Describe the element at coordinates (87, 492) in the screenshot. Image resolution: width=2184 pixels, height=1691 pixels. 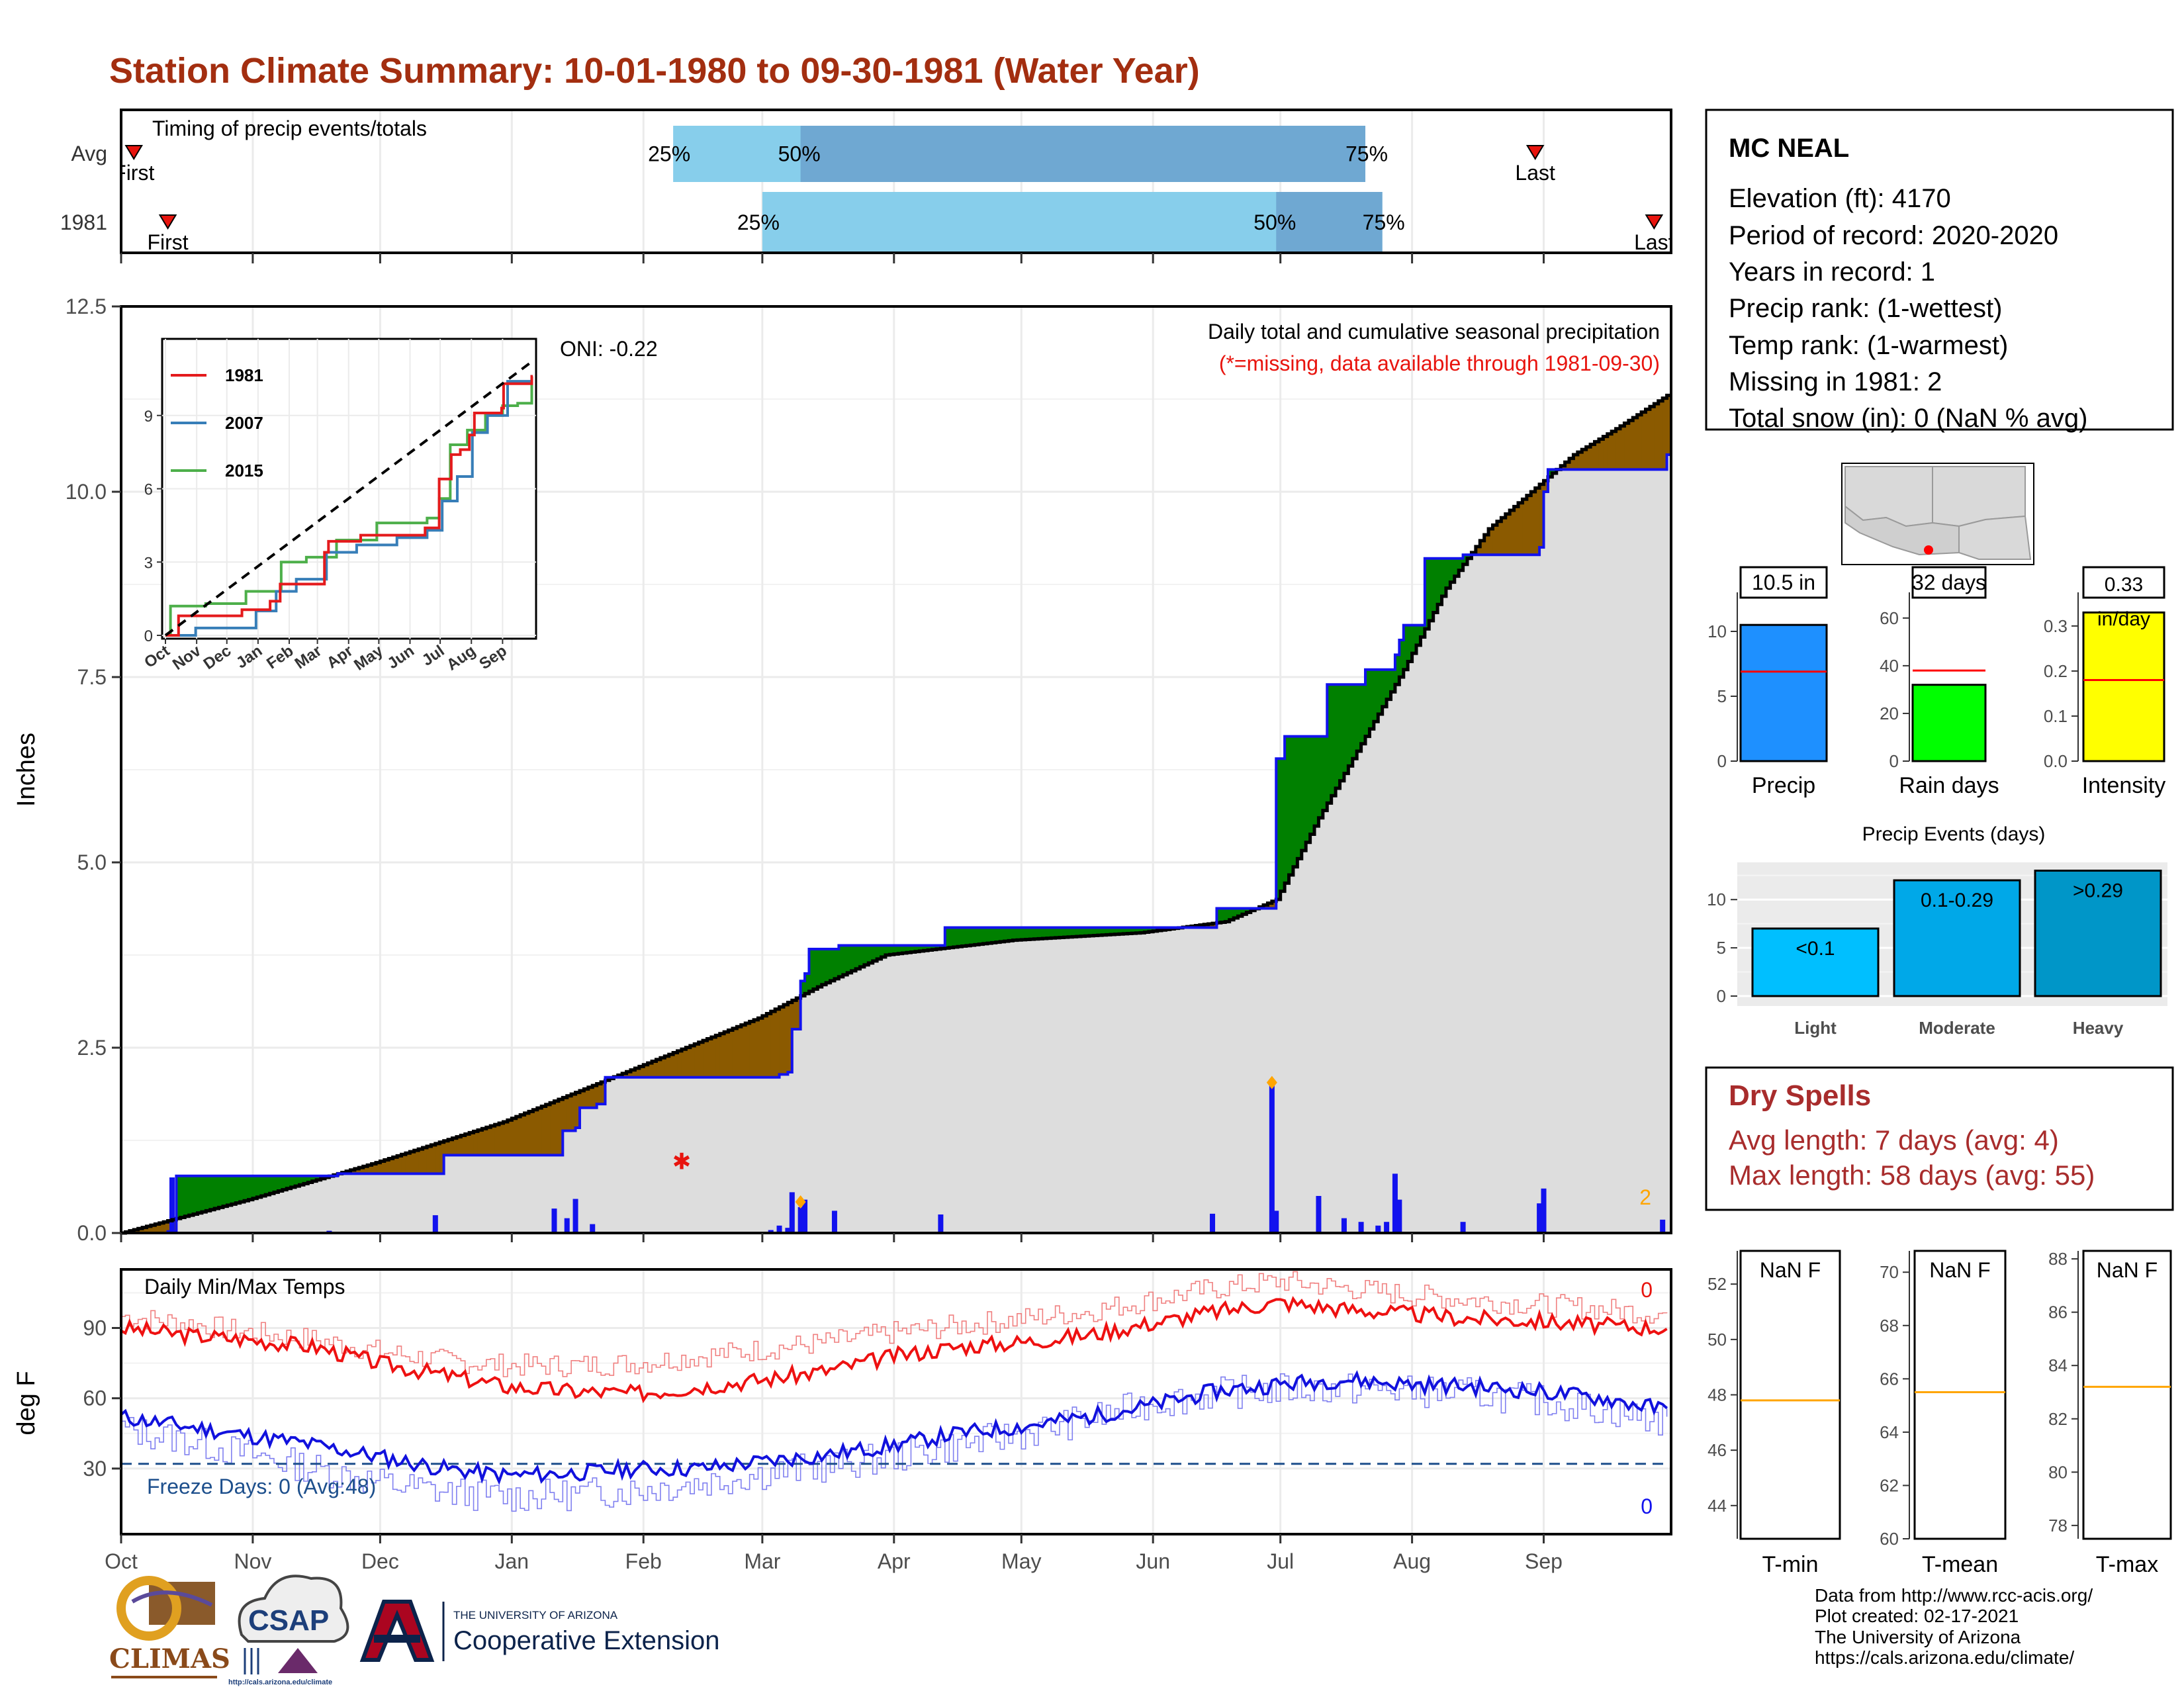
I see `precip-ytick-label: 10.0` at that location.